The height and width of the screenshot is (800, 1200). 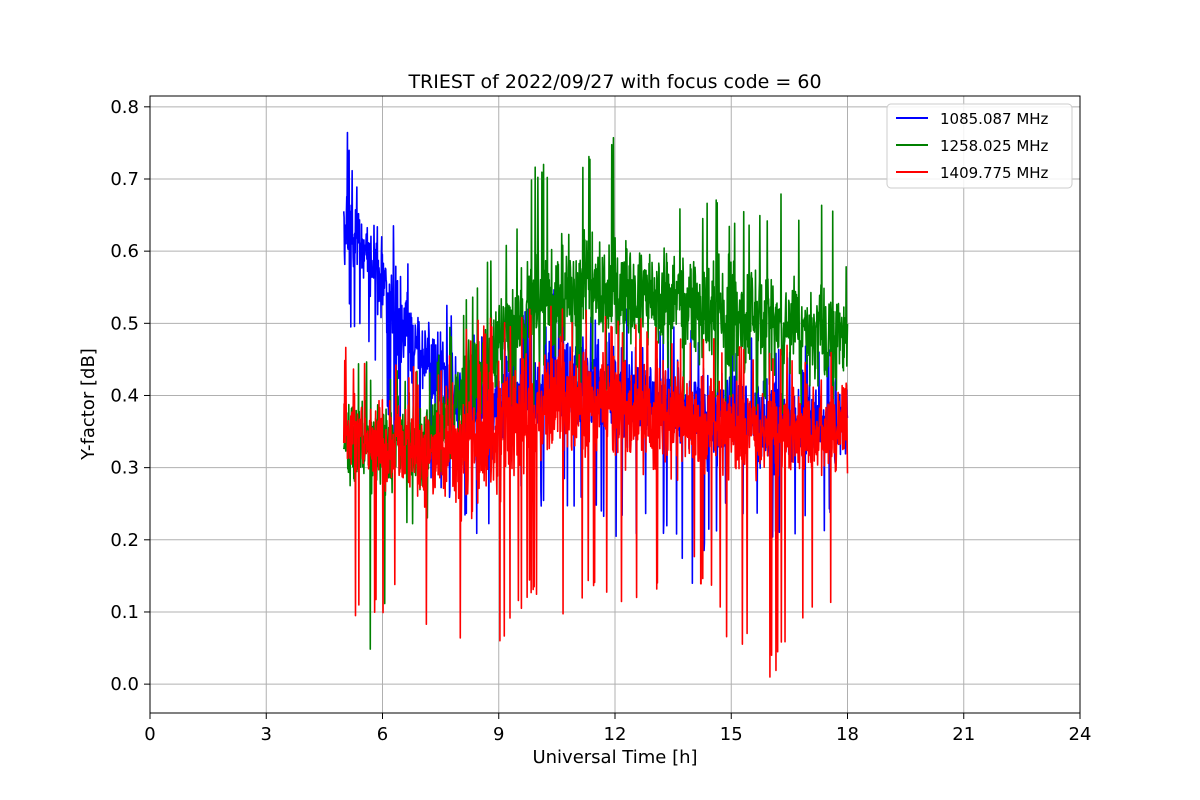 What do you see at coordinates (124, 468) in the screenshot?
I see `y-tick-label: 0.3` at bounding box center [124, 468].